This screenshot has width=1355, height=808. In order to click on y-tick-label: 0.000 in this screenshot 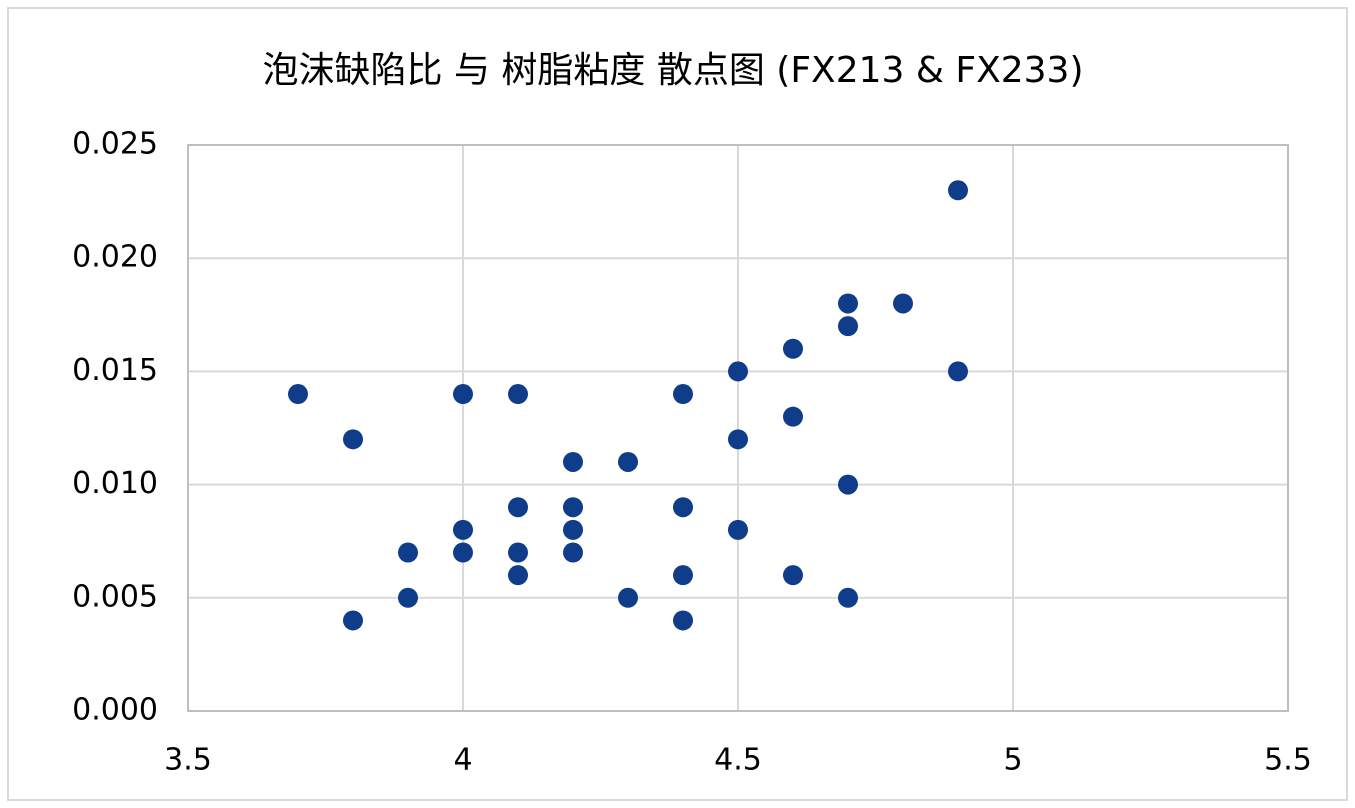, I will do `click(115, 710)`.